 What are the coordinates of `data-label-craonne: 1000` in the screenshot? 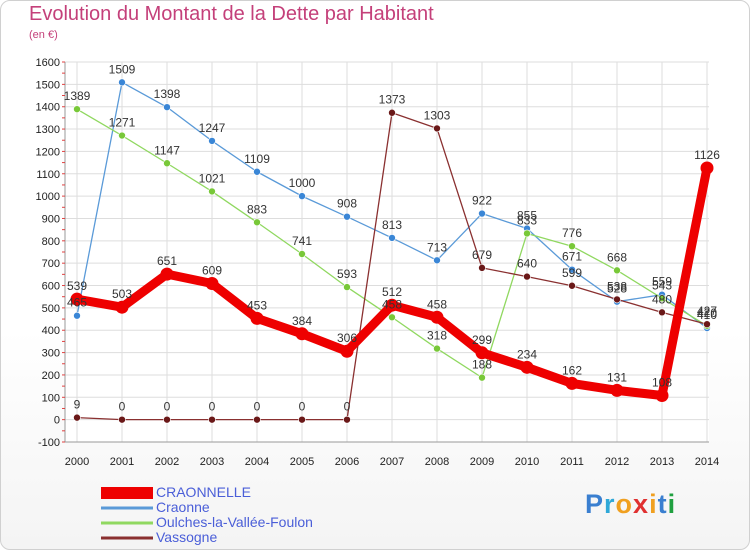 It's located at (302, 183).